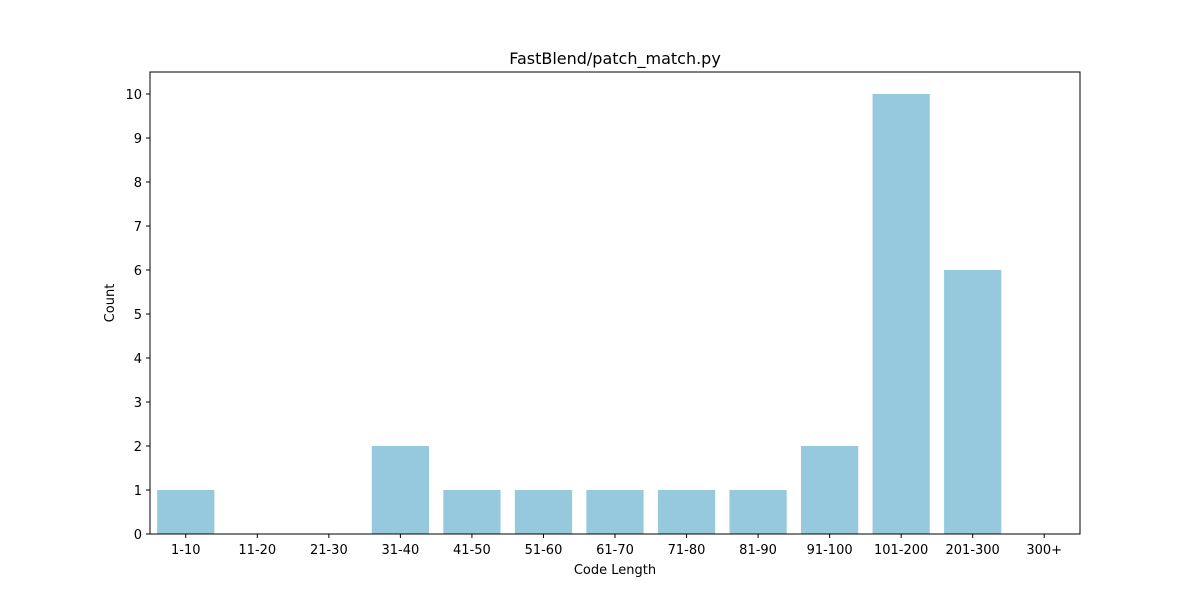  Describe the element at coordinates (257, 550) in the screenshot. I see `x-tick-label: 11-20` at that location.